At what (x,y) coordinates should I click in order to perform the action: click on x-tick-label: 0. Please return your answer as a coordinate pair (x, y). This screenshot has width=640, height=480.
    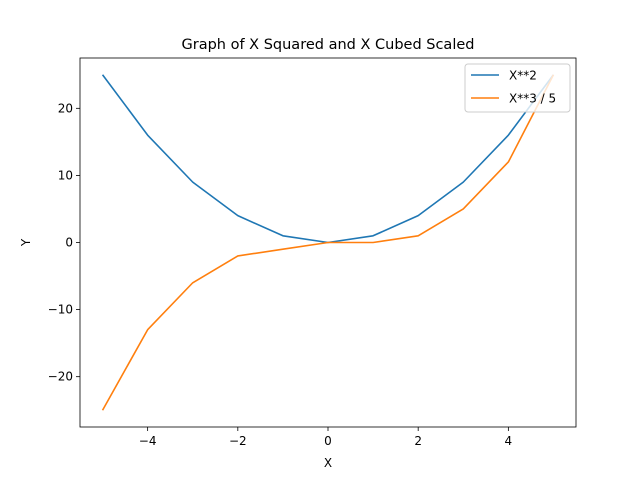
    Looking at the image, I should click on (328, 441).